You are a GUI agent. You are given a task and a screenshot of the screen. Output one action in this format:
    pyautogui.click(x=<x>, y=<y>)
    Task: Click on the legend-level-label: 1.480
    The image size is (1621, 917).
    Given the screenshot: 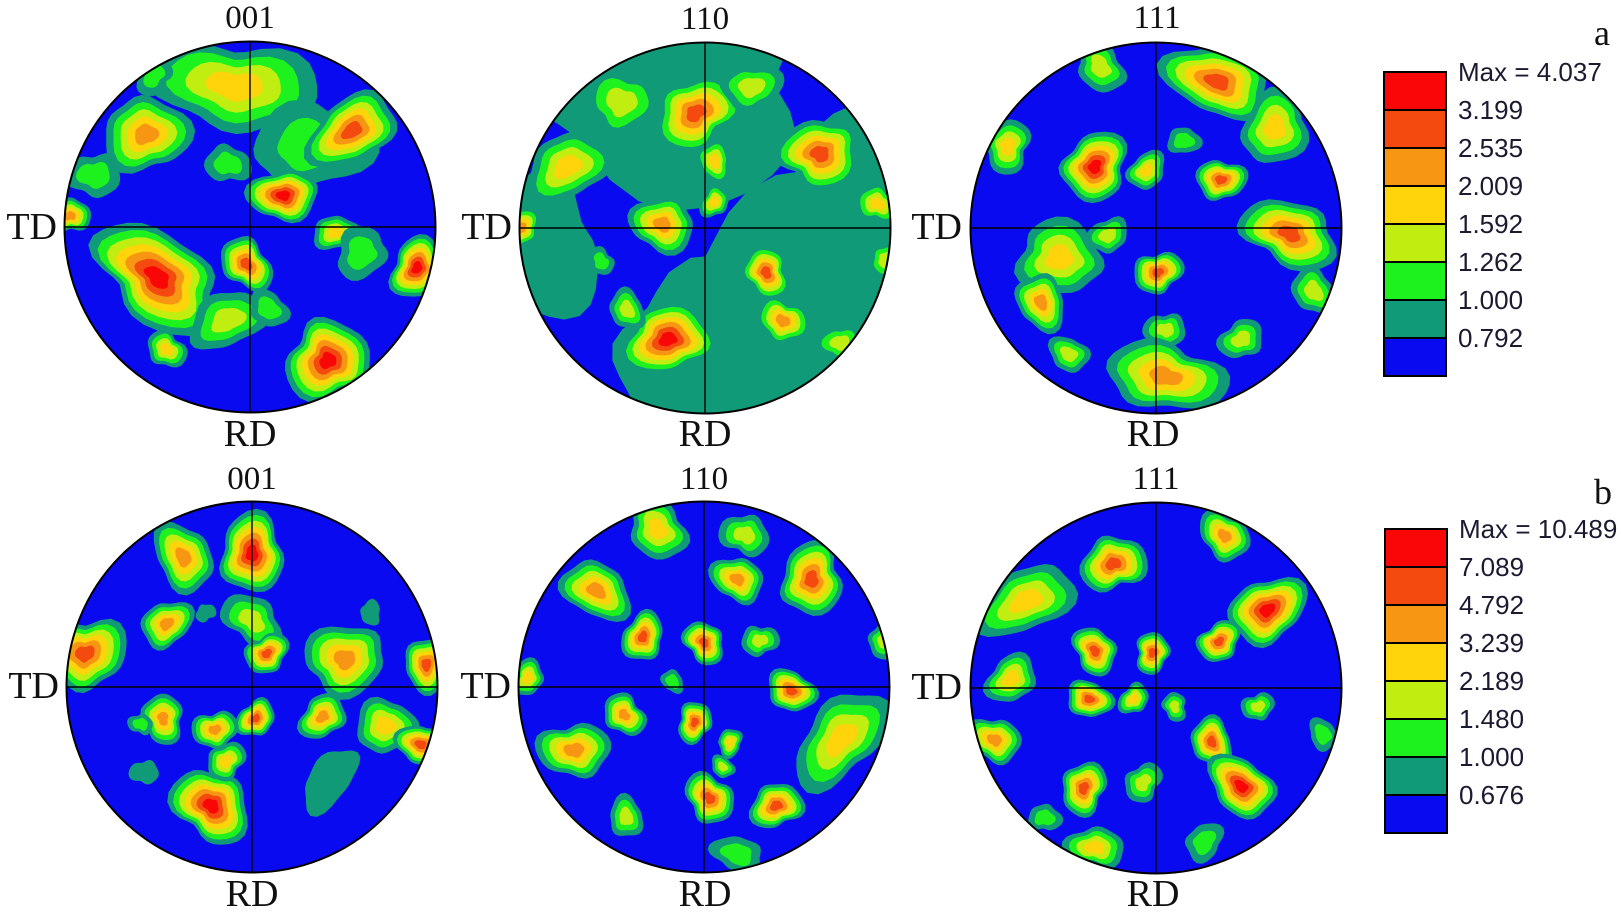 What is the action you would take?
    pyautogui.click(x=1492, y=719)
    